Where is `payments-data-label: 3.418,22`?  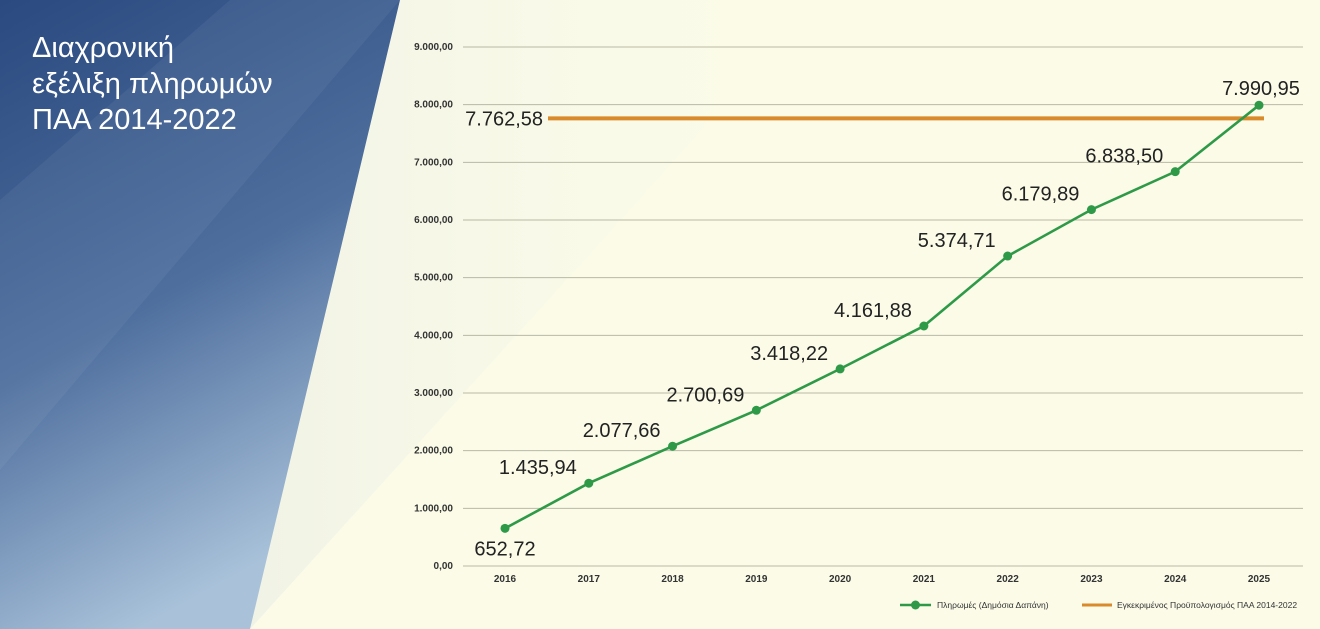 payments-data-label: 3.418,22 is located at coordinates (789, 354).